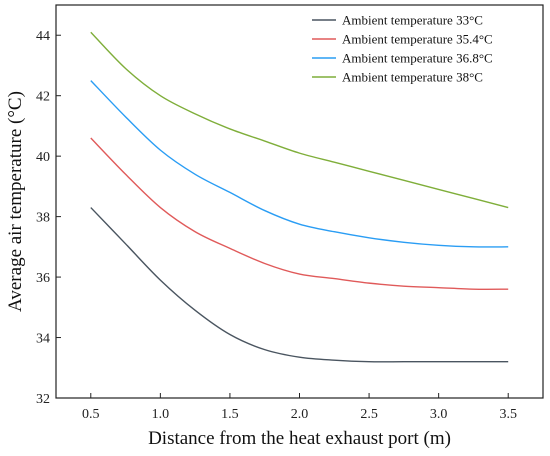 This screenshot has width=550, height=456. Describe the element at coordinates (412, 77) in the screenshot. I see `legend-label: Ambient temperature 38°C` at that location.